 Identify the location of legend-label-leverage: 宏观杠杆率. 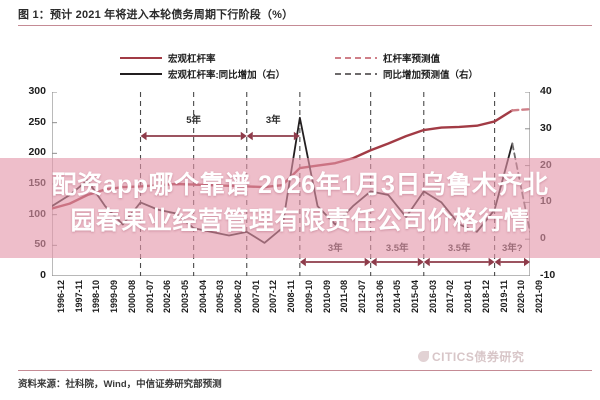
(192, 59).